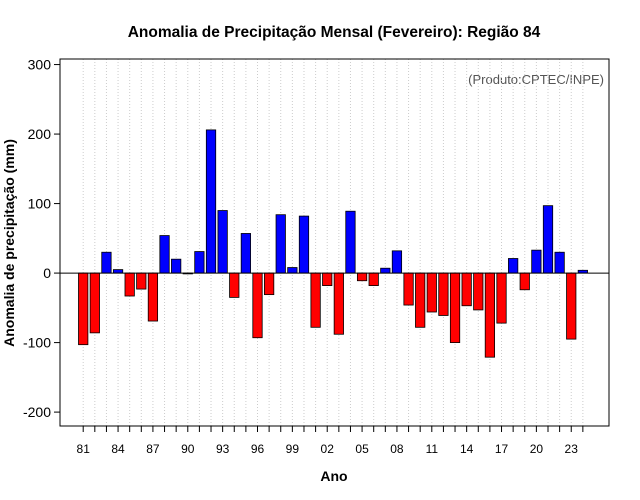 The height and width of the screenshot is (500, 640). I want to click on x-tick-label: 90, so click(188, 449).